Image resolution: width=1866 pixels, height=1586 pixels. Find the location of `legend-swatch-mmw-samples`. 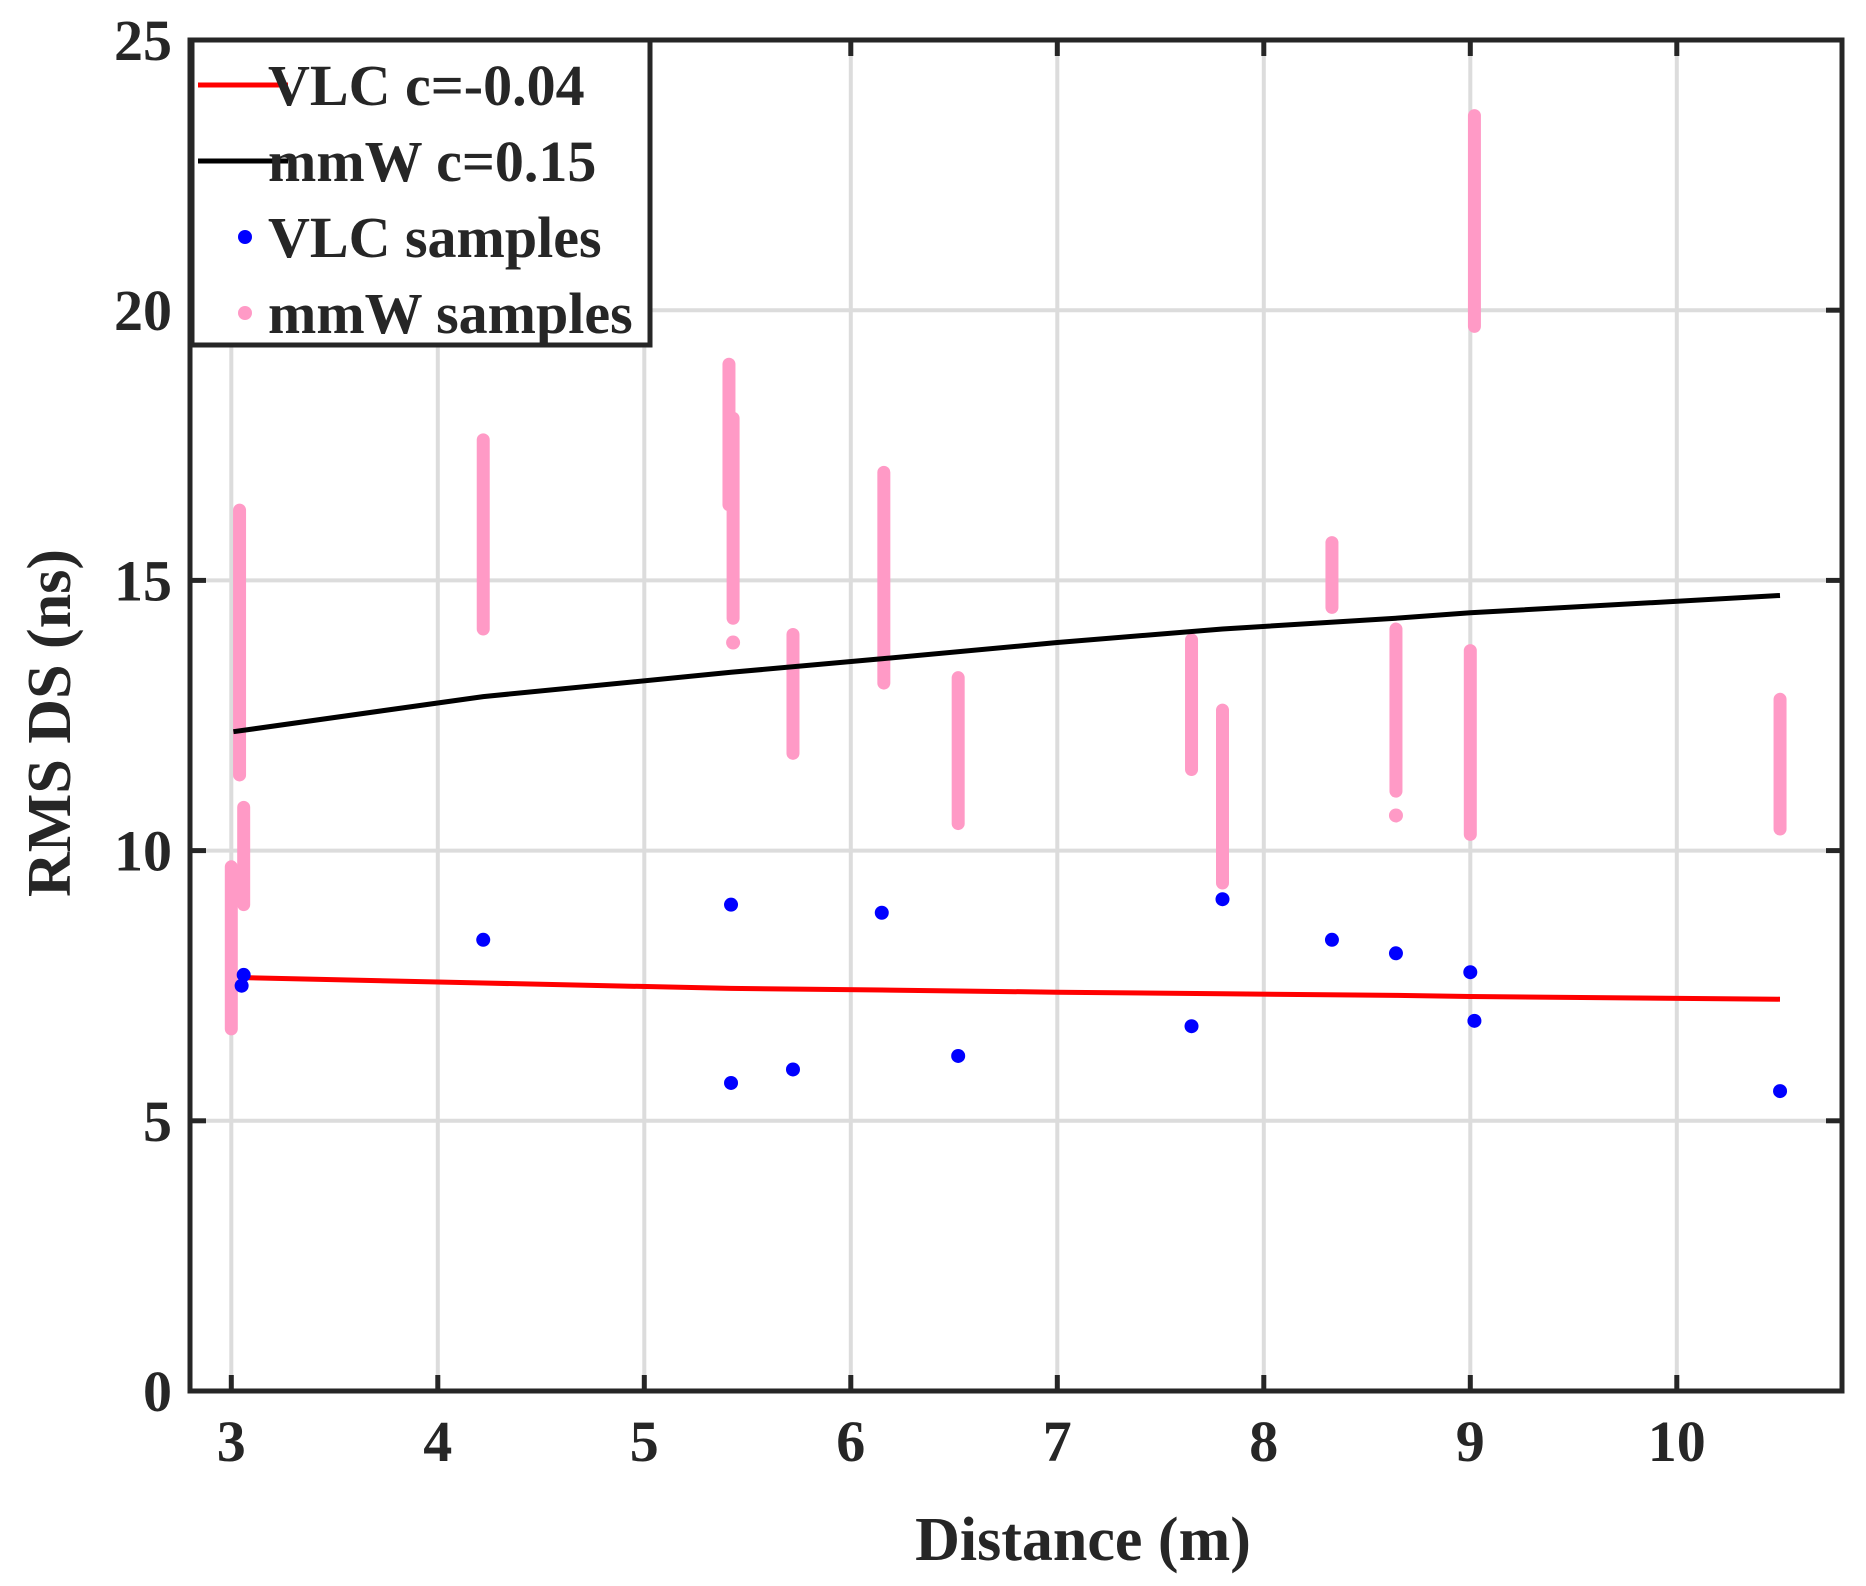

legend-swatch-mmw-samples is located at coordinates (245, 313).